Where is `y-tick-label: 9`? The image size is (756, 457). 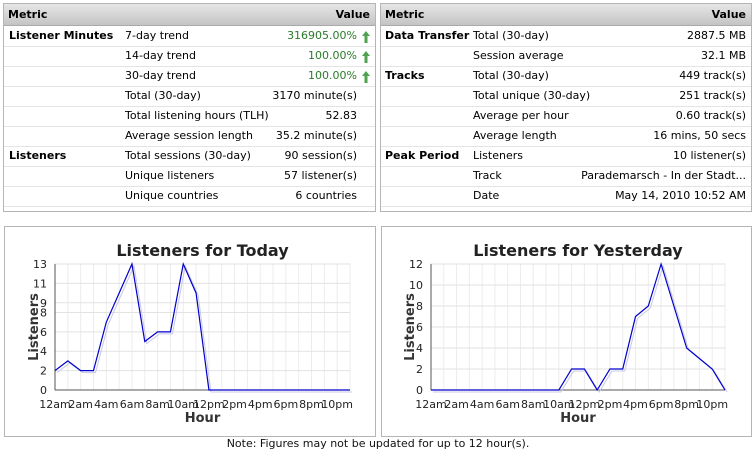
y-tick-label: 9 is located at coordinates (43, 303).